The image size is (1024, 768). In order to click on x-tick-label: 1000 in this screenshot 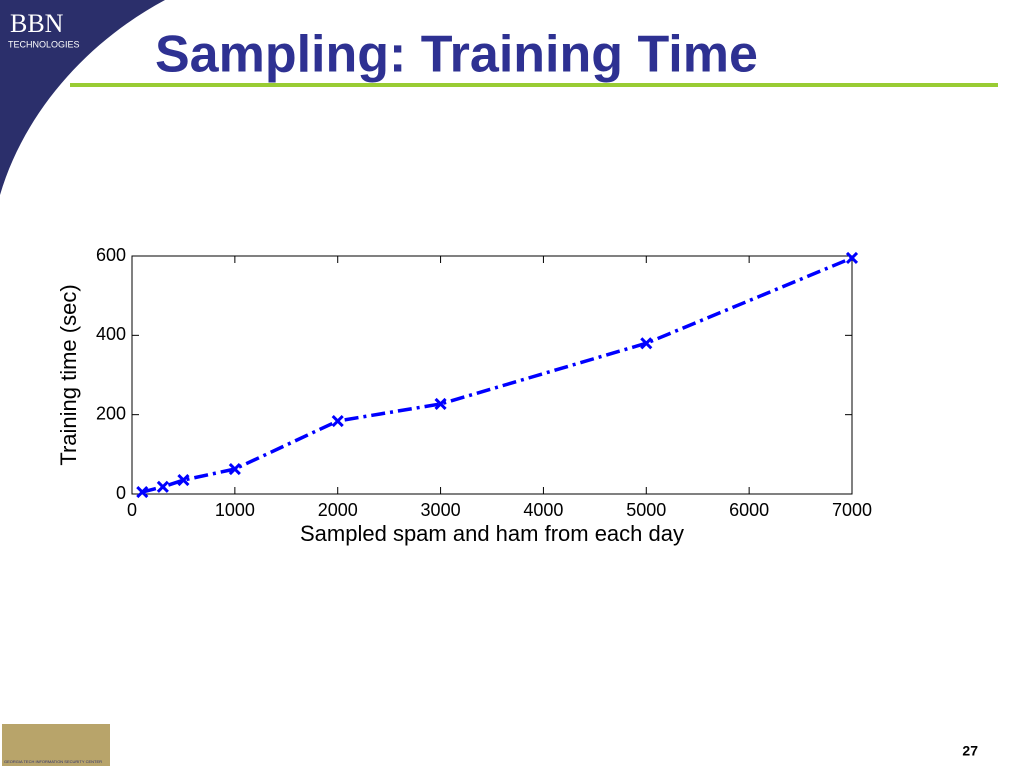, I will do `click(235, 510)`.